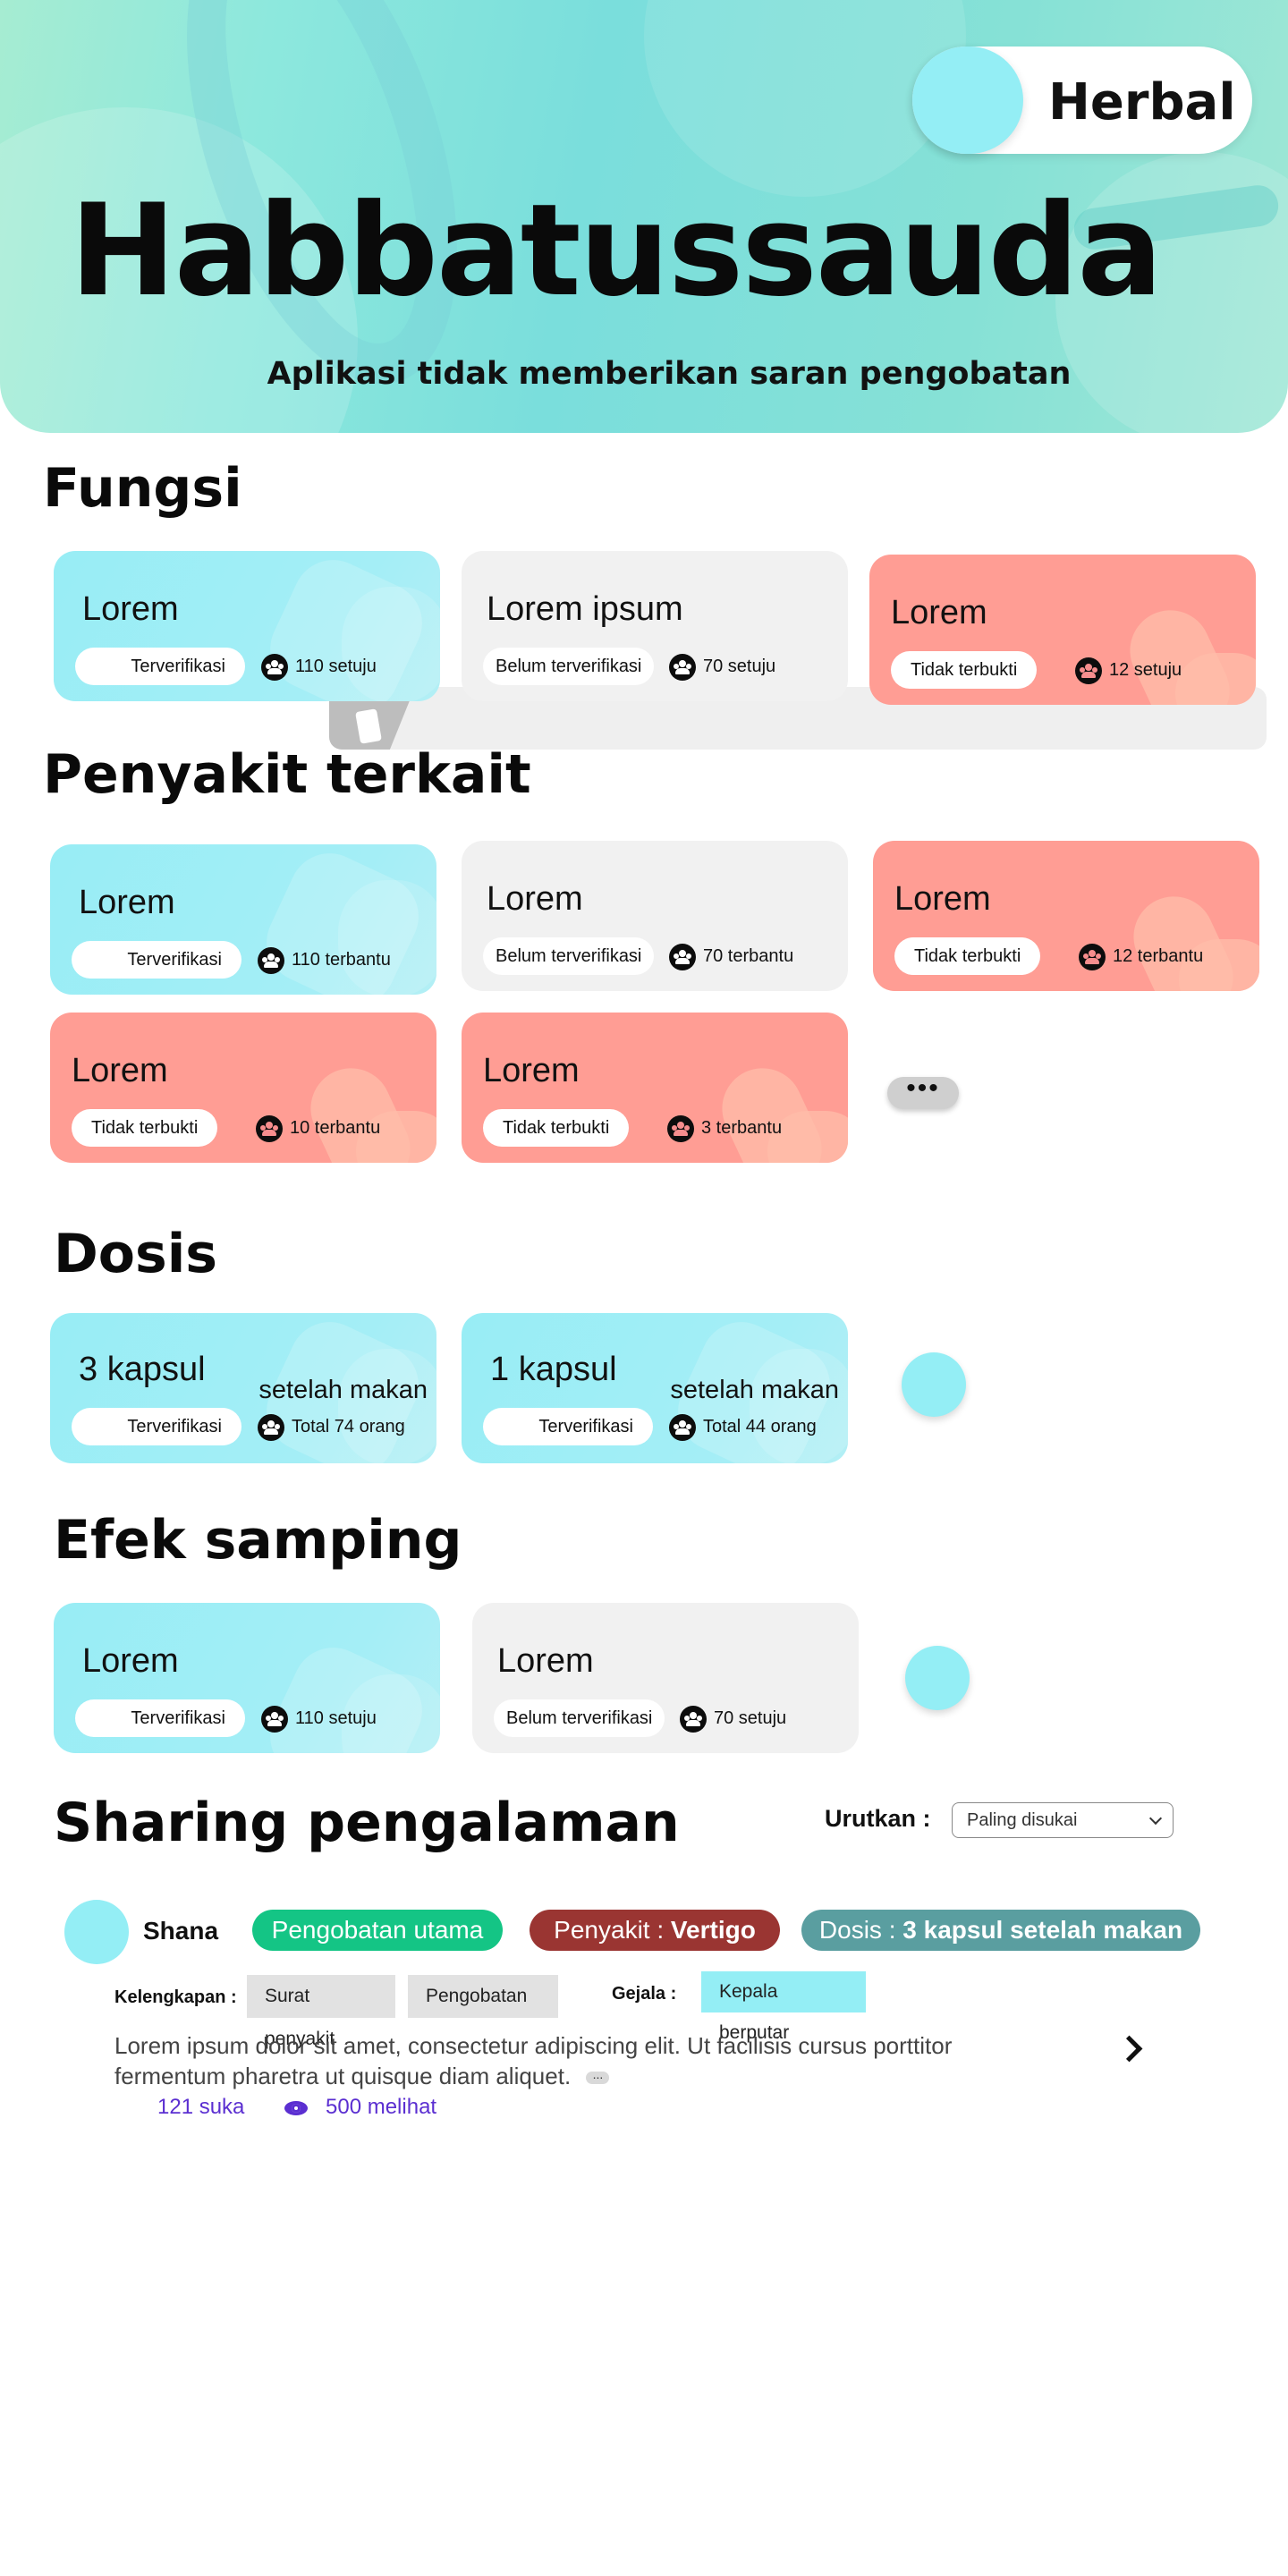 The height and width of the screenshot is (2576, 1288). I want to click on total-count: Total 44 orang, so click(743, 1426).